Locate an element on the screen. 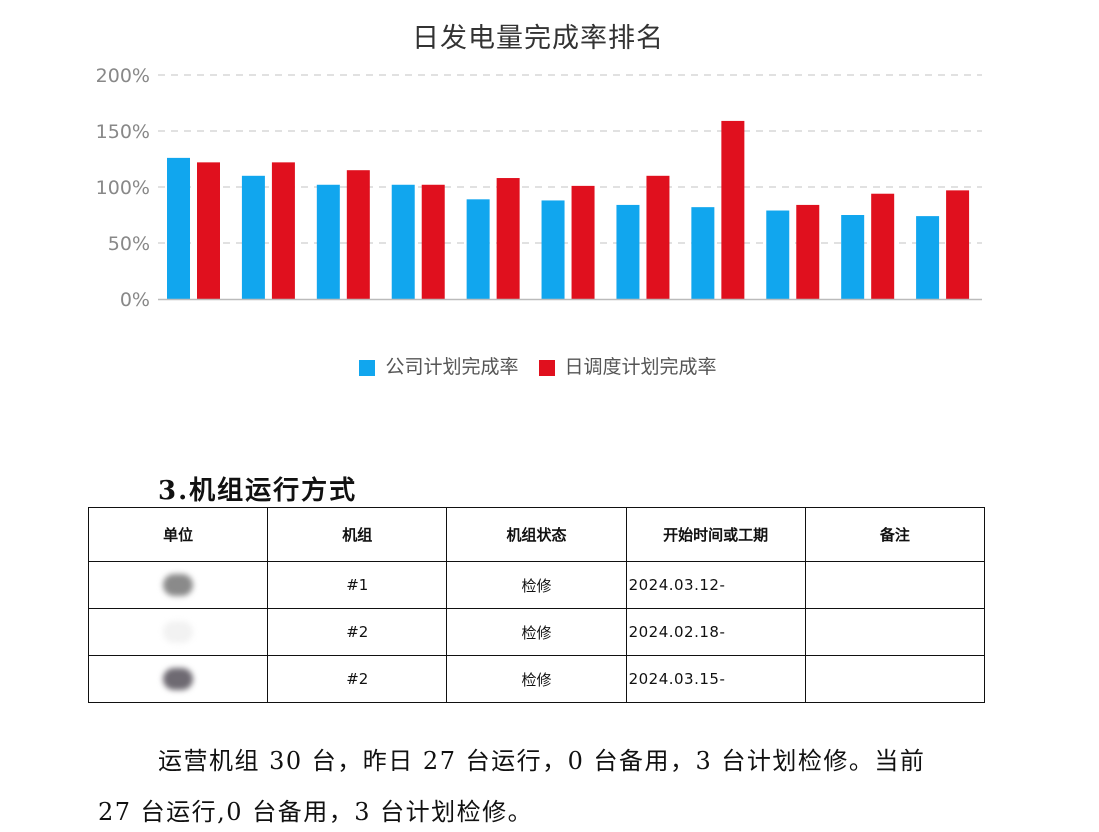 This screenshot has height=832, width=1099. header-status: 机组状态 is located at coordinates (536, 534).